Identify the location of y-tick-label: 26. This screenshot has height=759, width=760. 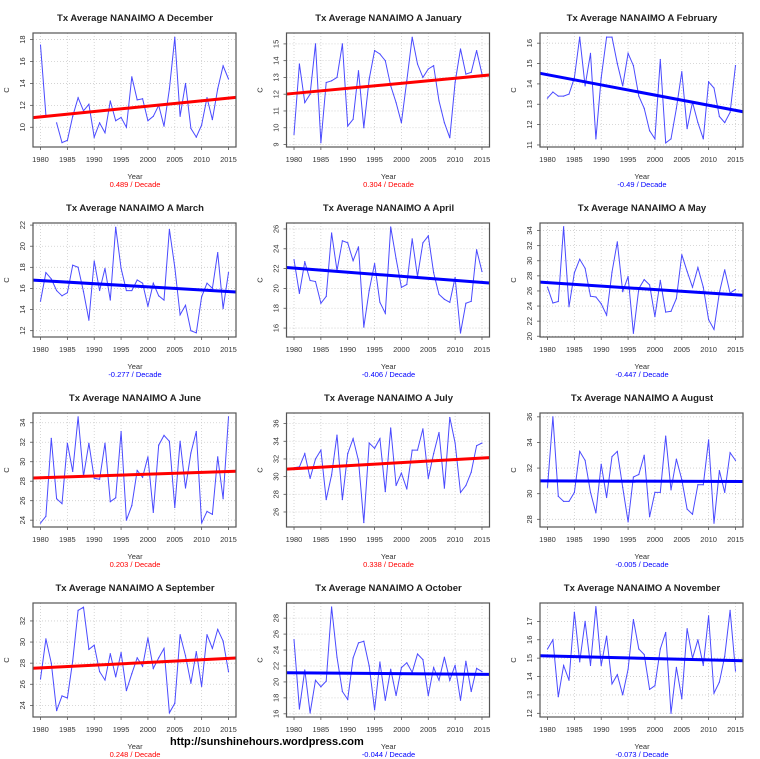
(276, 512).